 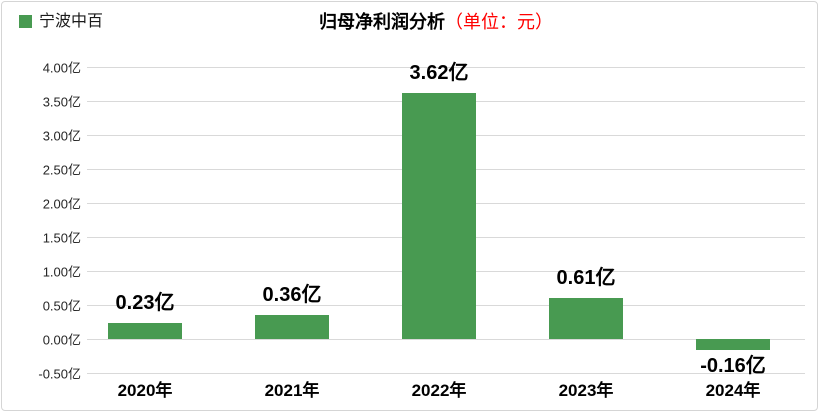 I want to click on x-axis-tick-label: 2022年, so click(x=439, y=390).